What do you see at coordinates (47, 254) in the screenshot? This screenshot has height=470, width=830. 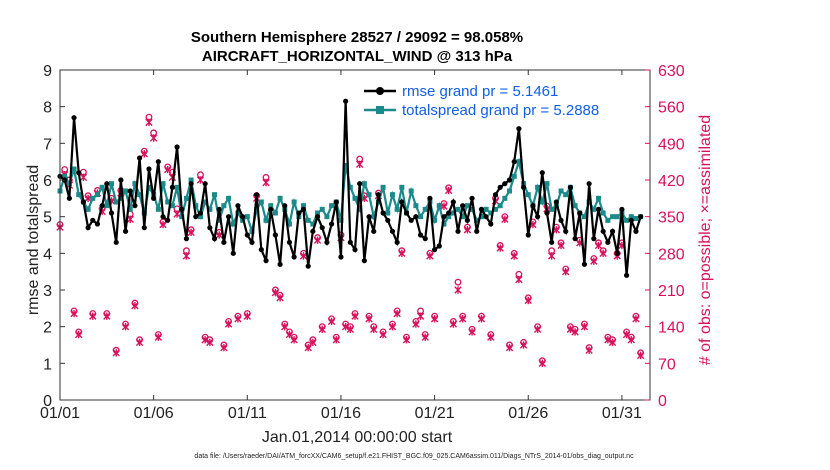 I see `y-tick-label: 4` at bounding box center [47, 254].